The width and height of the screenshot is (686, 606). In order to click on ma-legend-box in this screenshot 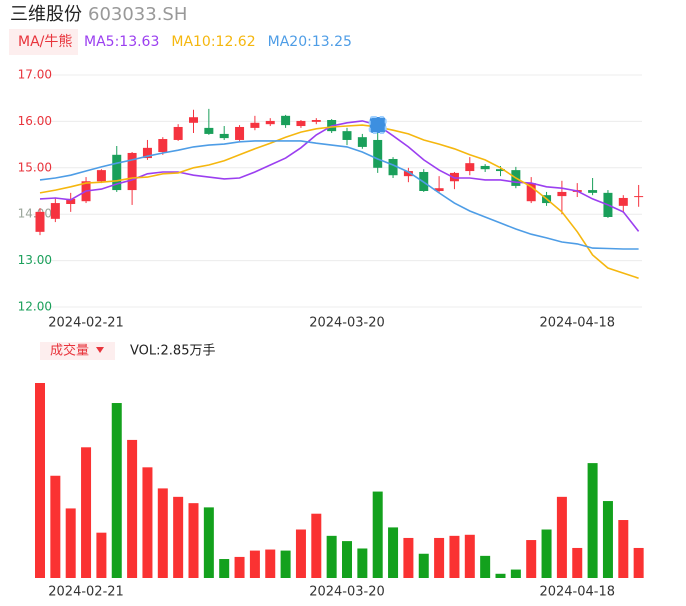, I will do `click(43, 42)`.